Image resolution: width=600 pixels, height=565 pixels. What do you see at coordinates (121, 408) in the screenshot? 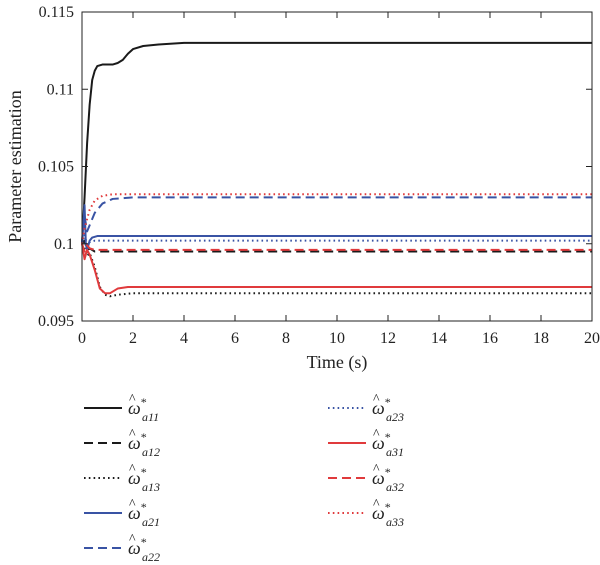
I see `legend-item-a11: ω* a11^` at bounding box center [121, 408].